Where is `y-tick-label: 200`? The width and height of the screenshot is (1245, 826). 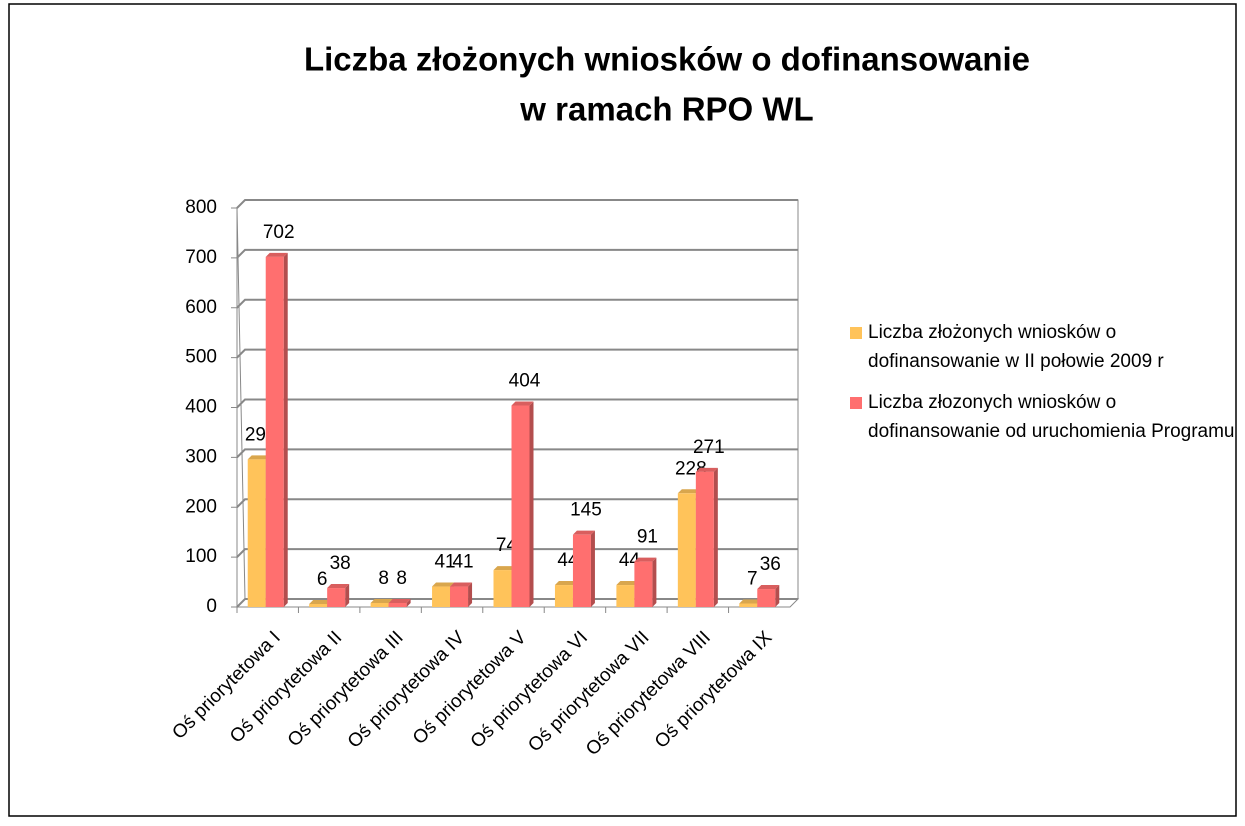
y-tick-label: 200 is located at coordinates (201, 506).